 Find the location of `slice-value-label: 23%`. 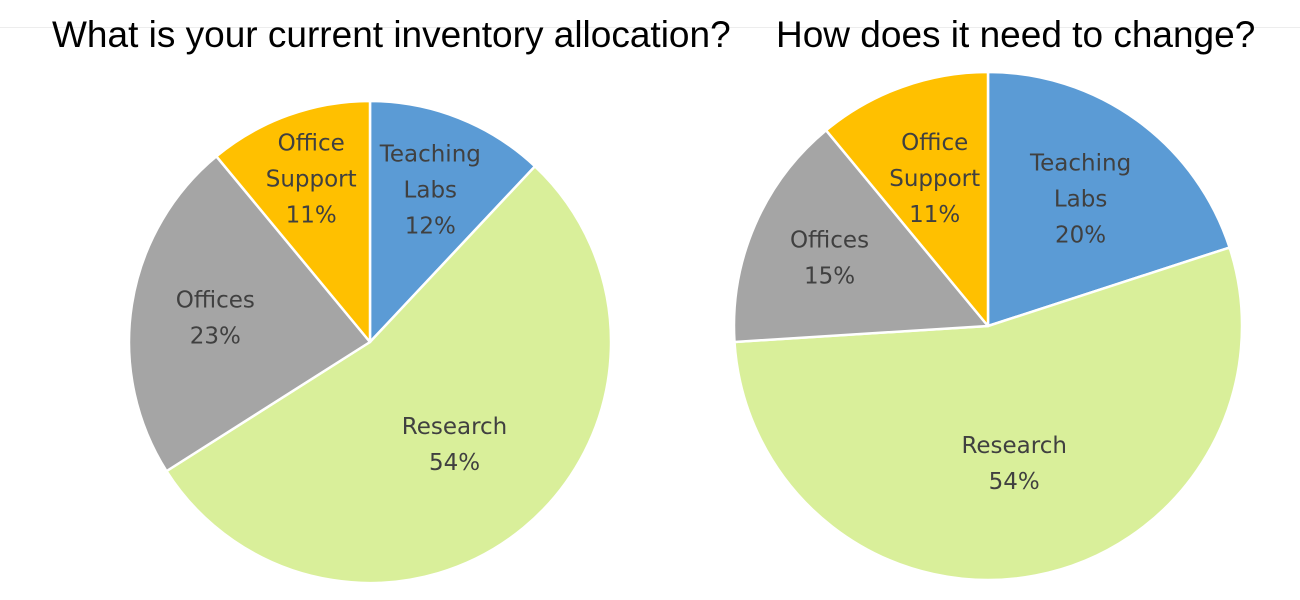

slice-value-label: 23% is located at coordinates (215, 337).